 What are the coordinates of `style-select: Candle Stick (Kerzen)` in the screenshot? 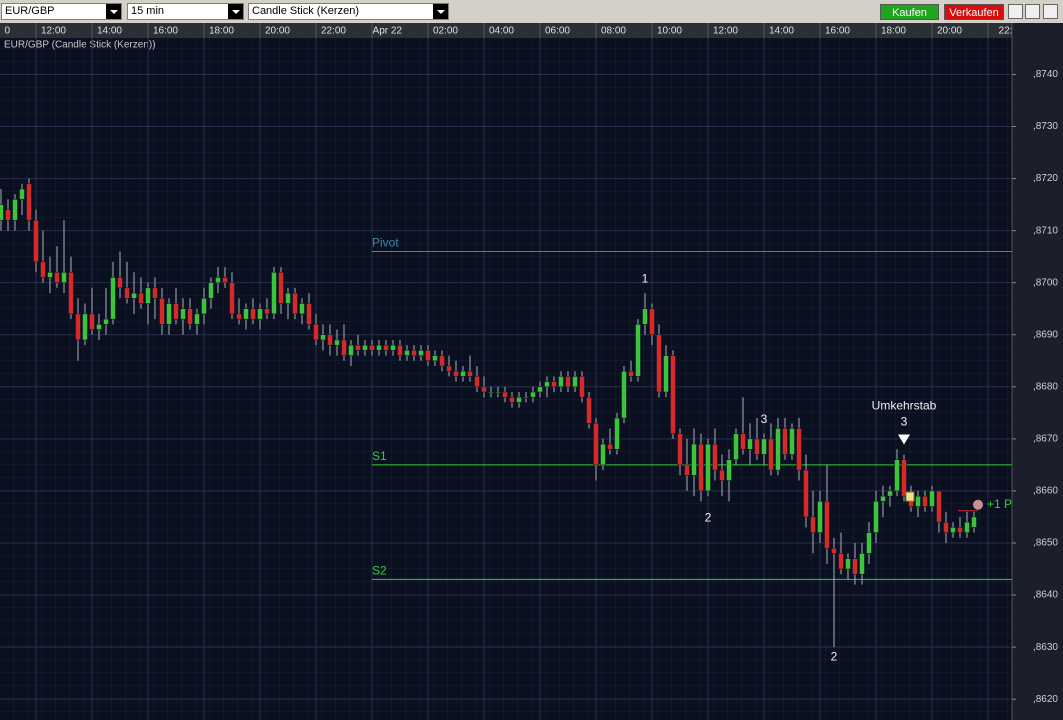 It's located at (348, 11).